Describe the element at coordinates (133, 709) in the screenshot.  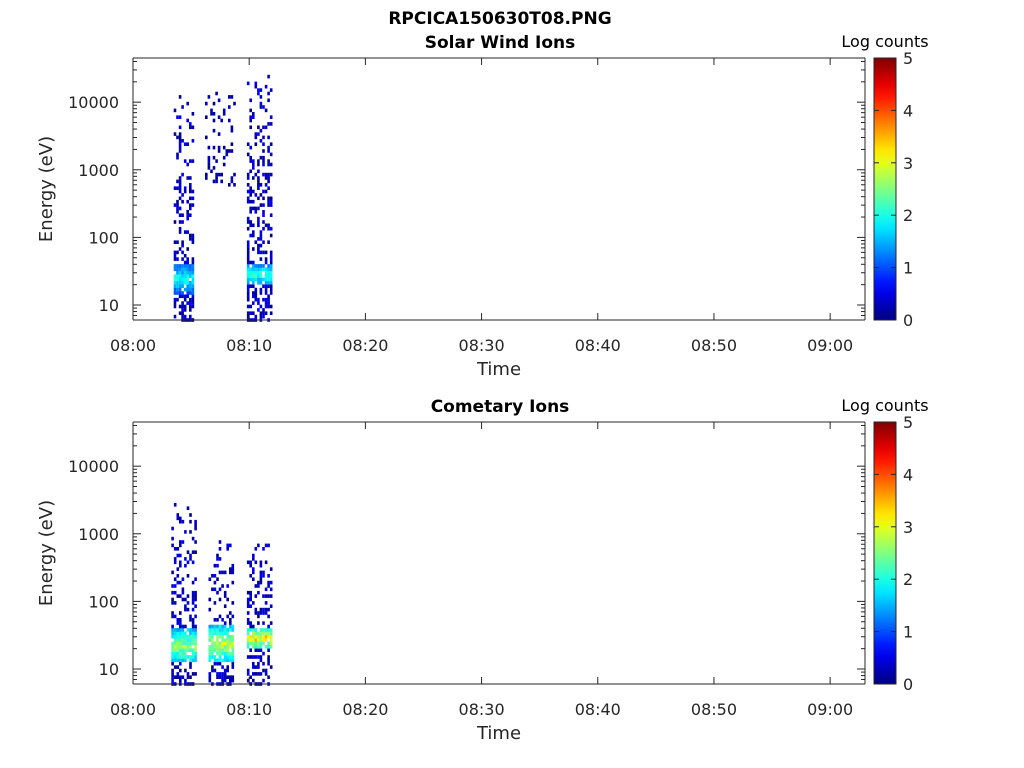
I see `x-tick-label: 08:00` at that location.